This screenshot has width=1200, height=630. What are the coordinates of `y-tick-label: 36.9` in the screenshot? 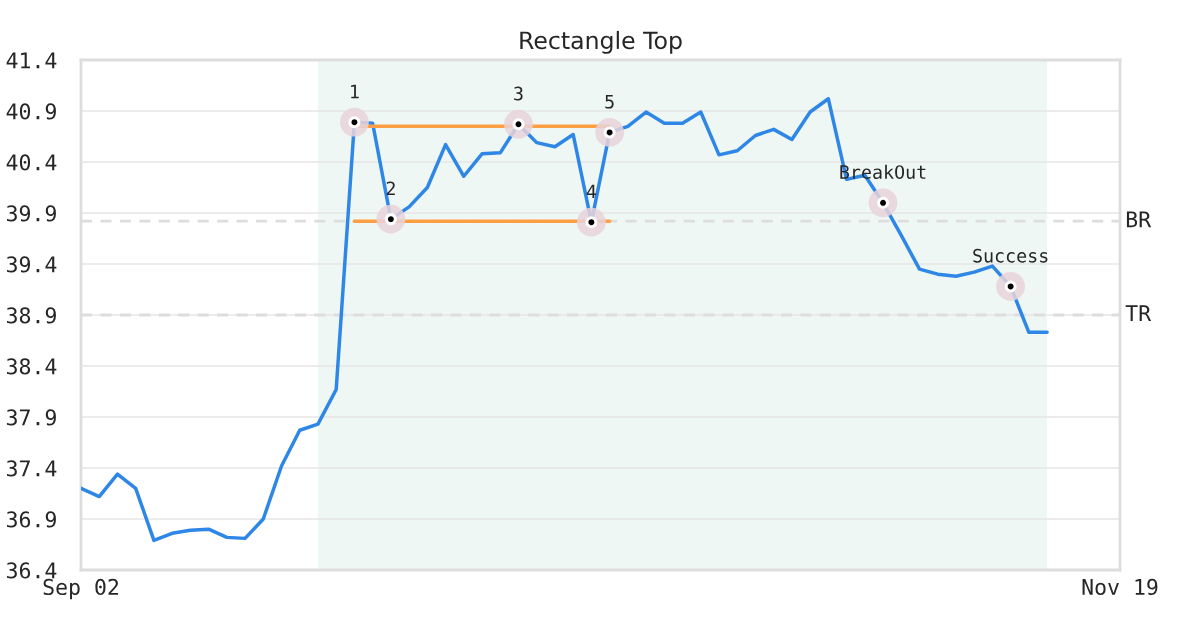 It's located at (31, 519).